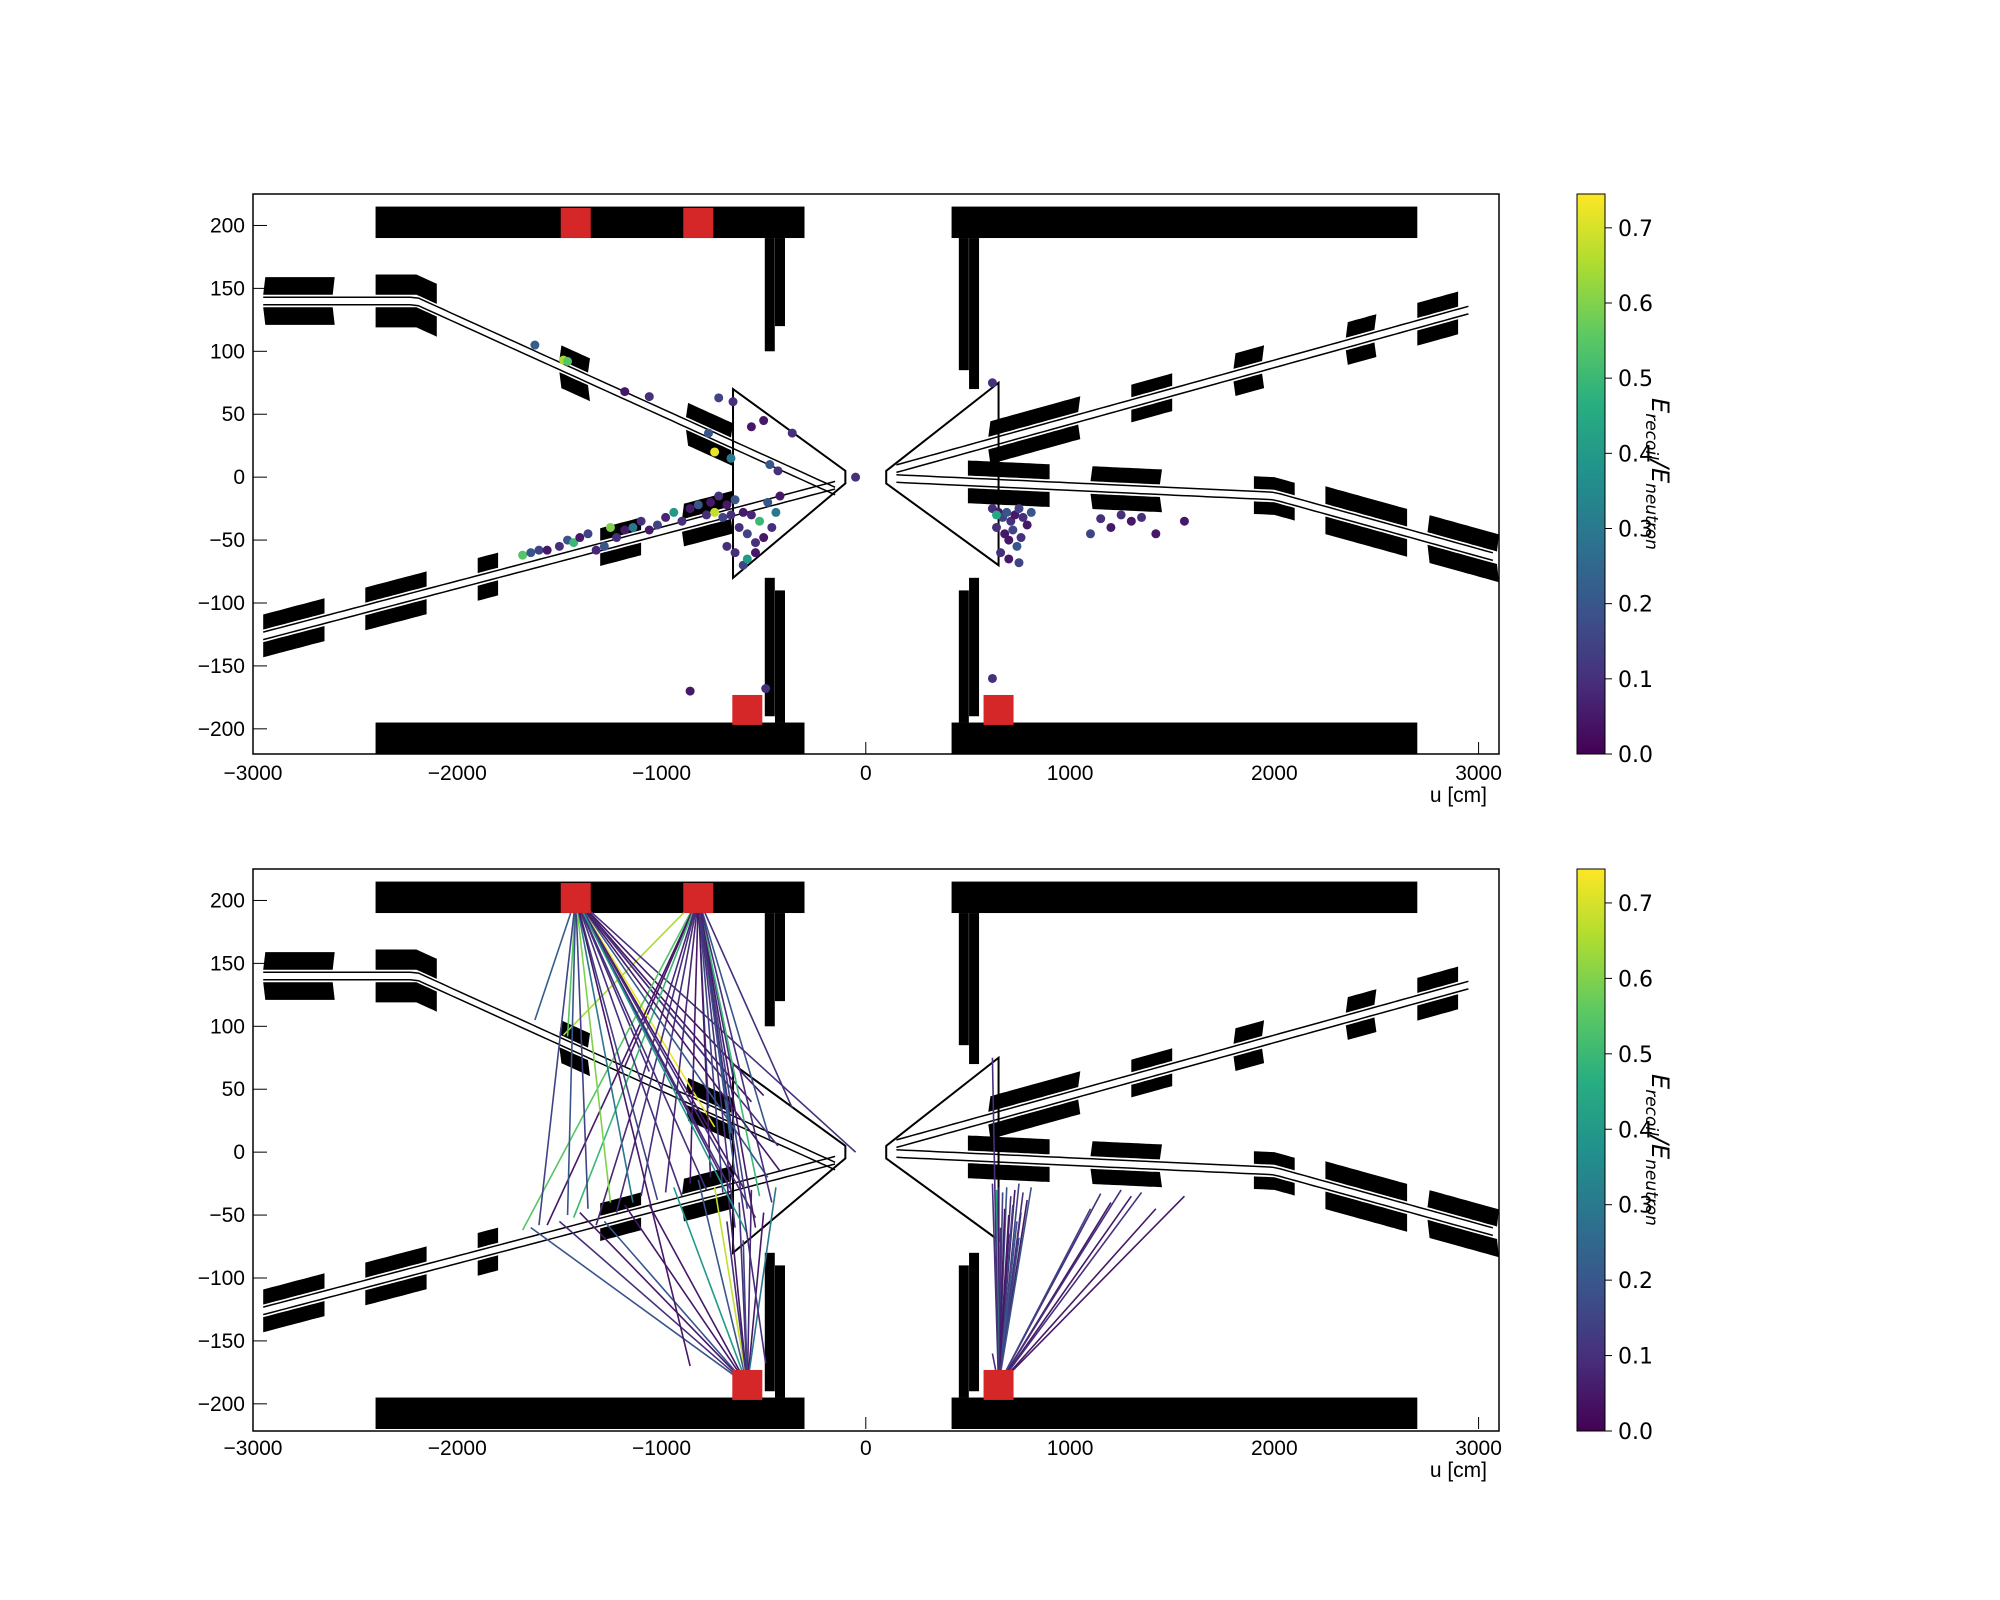 The image size is (2000, 1600). Describe the element at coordinates (239, 477) in the screenshot. I see `y-tick-label: 0` at that location.